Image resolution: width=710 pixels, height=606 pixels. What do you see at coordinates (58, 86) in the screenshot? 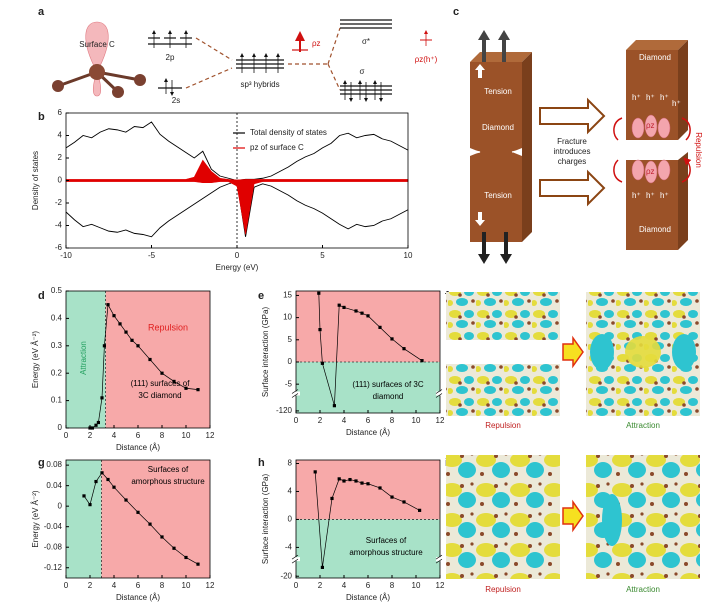
I see `atom` at bounding box center [58, 86].